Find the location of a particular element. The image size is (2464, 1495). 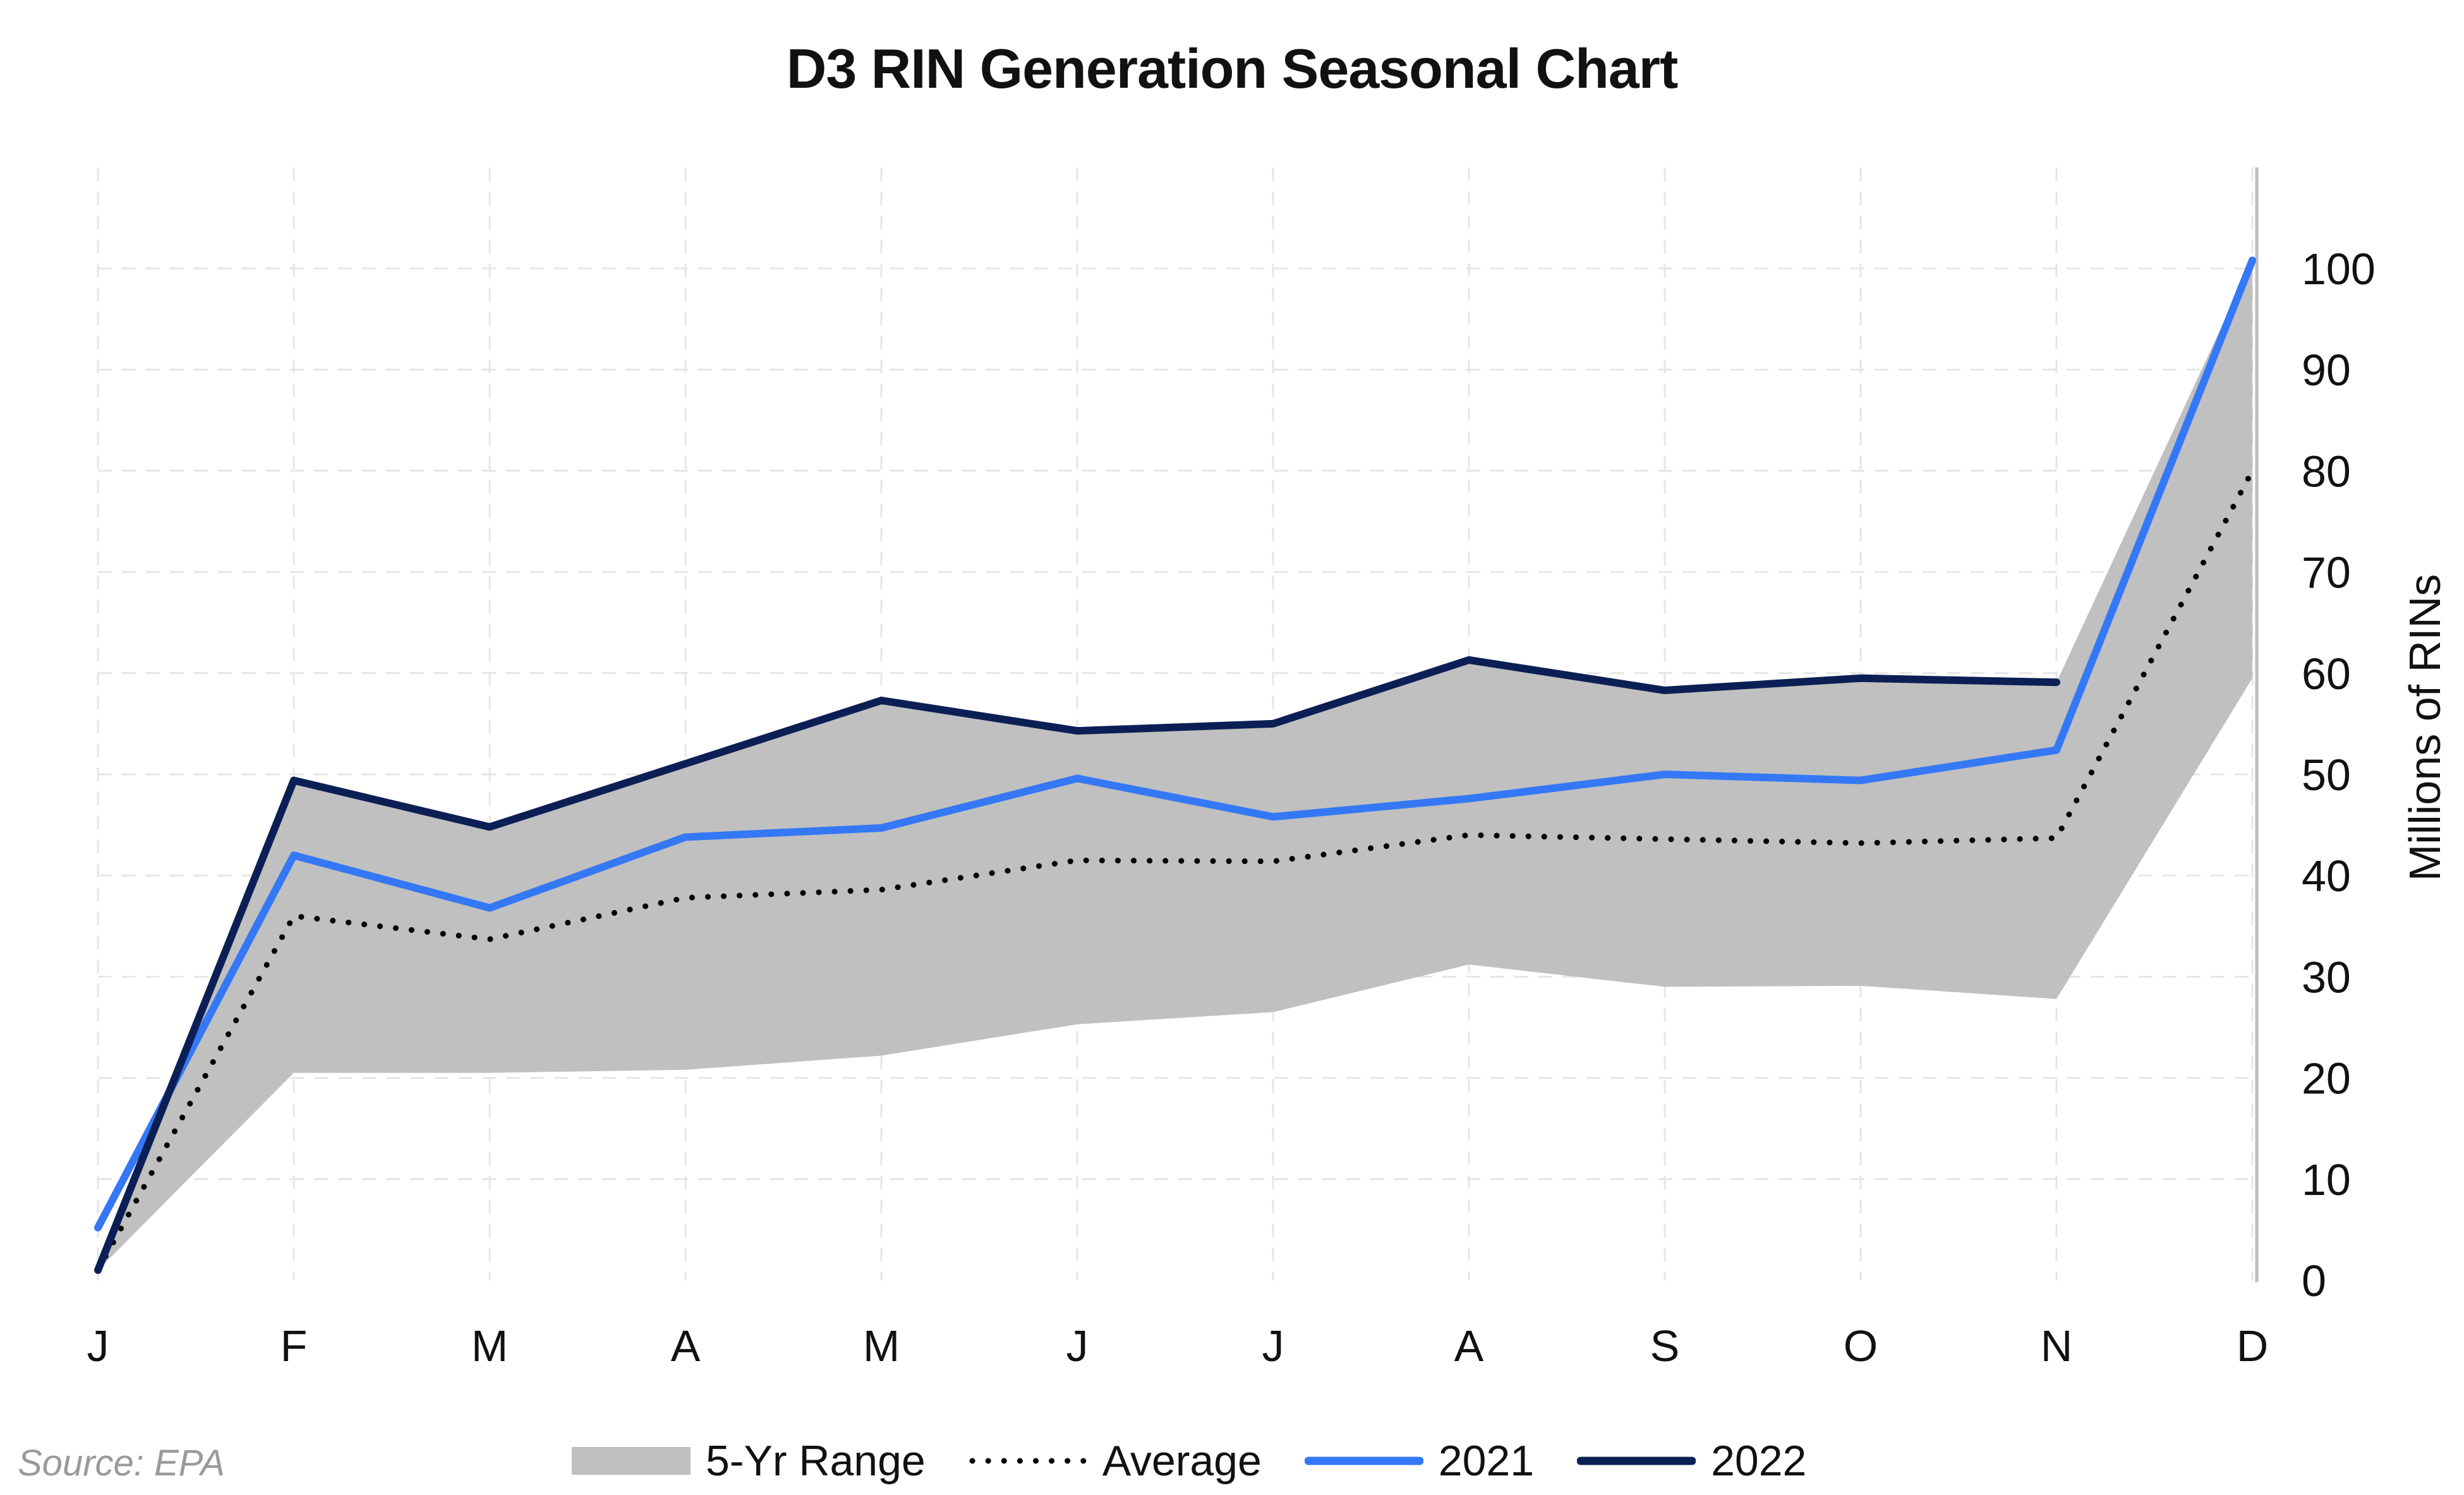

x-tick-label-0: J is located at coordinates (98, 1346).